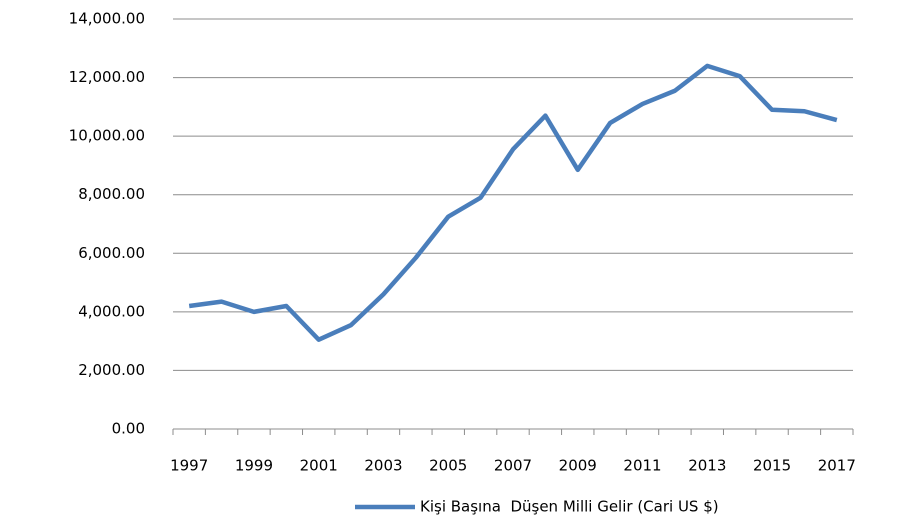 This screenshot has width=911, height=531. I want to click on x-tick-label: 2013, so click(707, 466).